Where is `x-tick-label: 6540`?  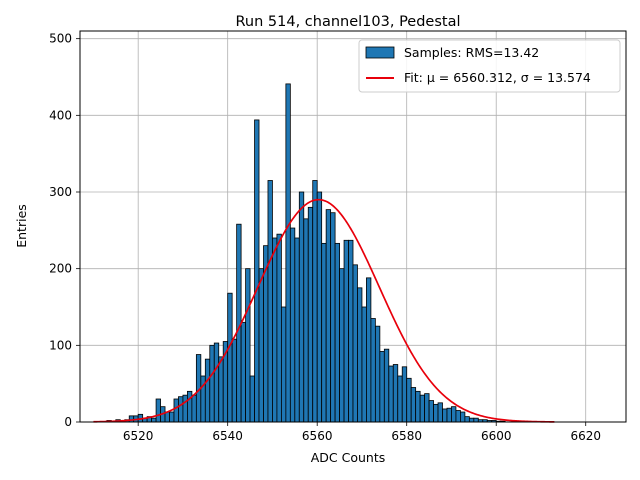
x-tick-label: 6540 is located at coordinates (227, 436).